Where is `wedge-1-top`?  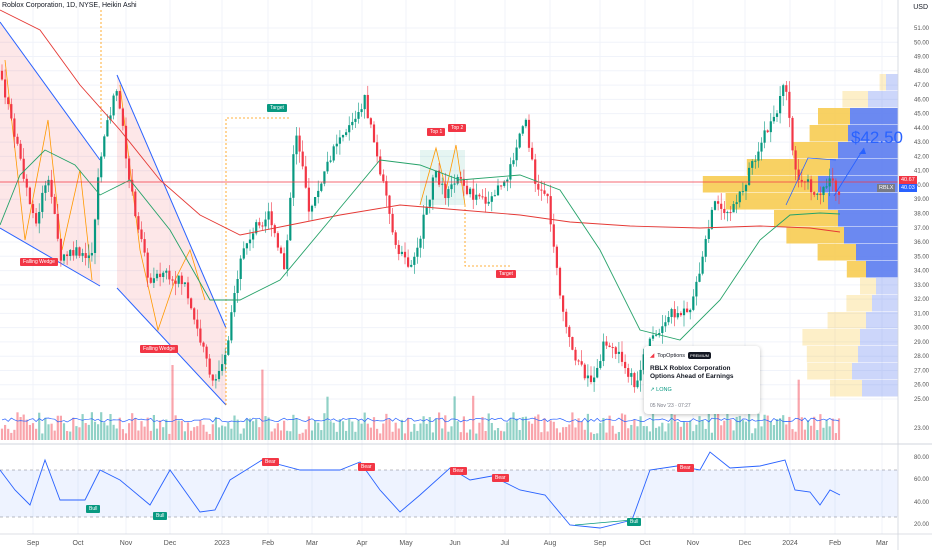
wedge-1-top is located at coordinates (50, 91).